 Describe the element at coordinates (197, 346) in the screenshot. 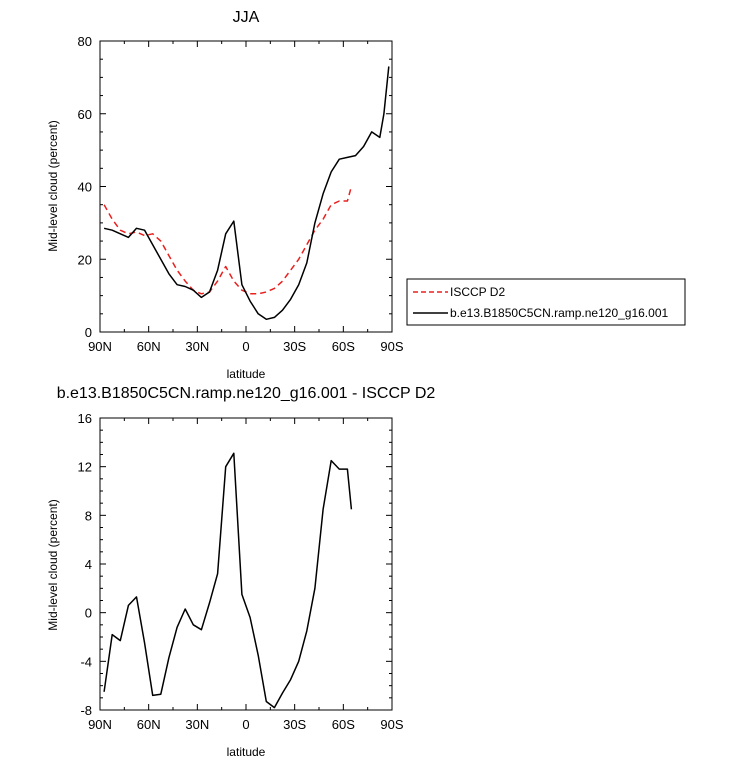

I see `top-chart-xtick-label: 30N` at that location.